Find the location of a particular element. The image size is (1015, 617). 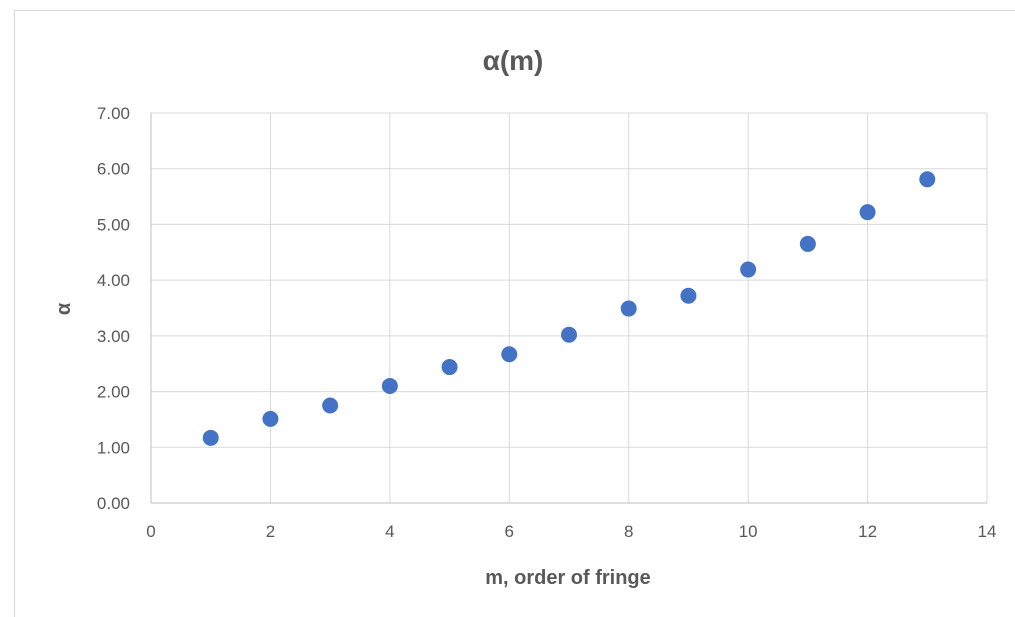

y-tick-label: 0.00 is located at coordinates (113, 503).